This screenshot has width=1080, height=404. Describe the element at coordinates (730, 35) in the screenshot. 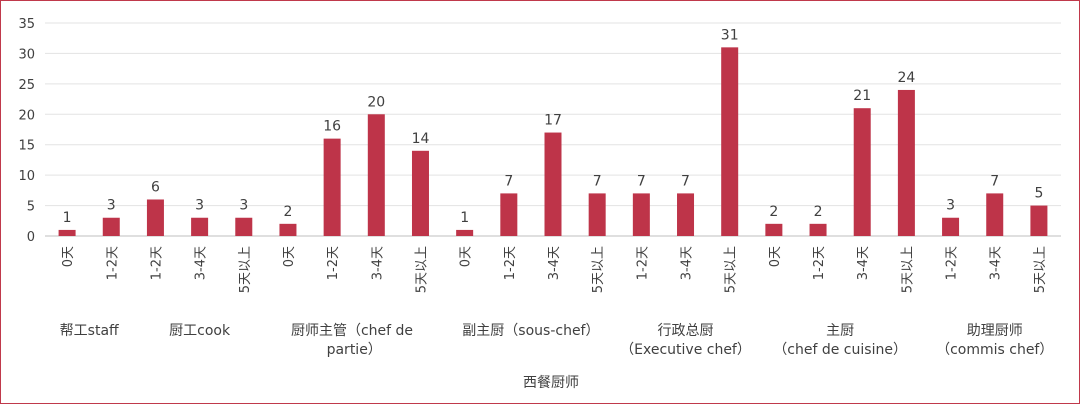

I see `data-label: 31` at that location.